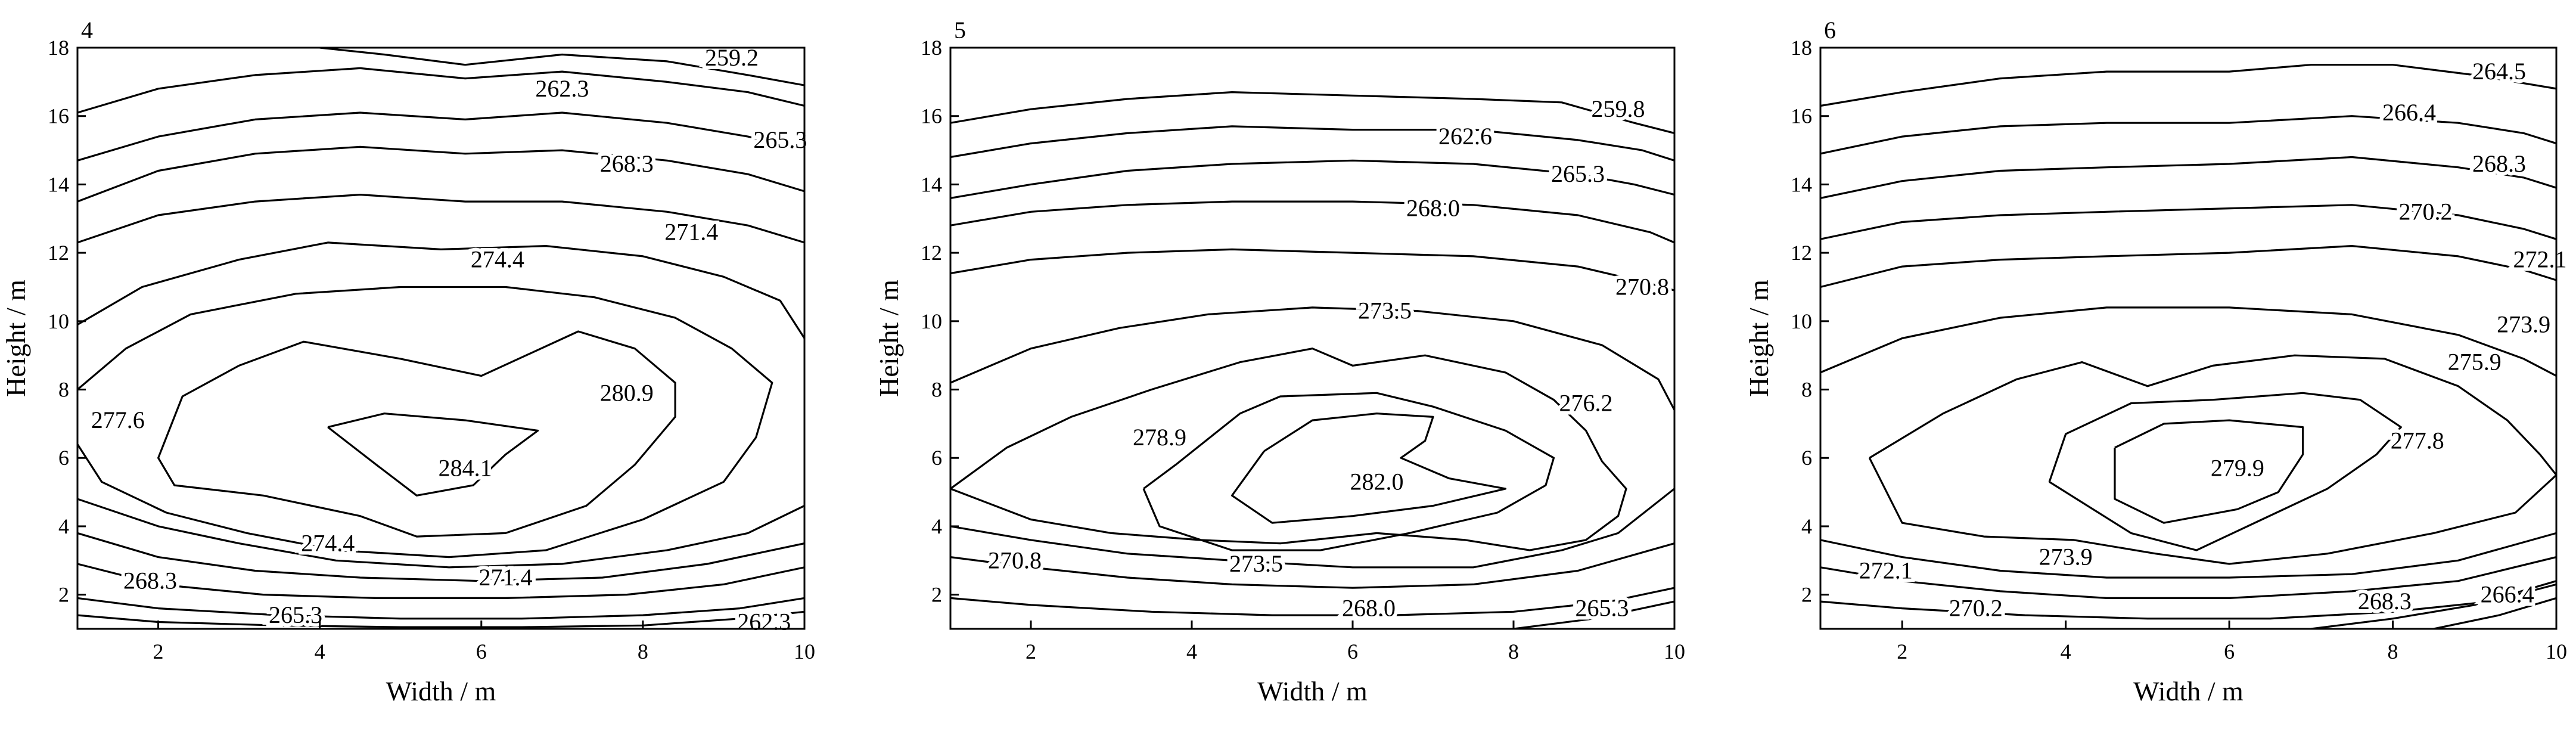 The width and height of the screenshot is (2576, 729). I want to click on x-tick-label: 8, so click(643, 651).